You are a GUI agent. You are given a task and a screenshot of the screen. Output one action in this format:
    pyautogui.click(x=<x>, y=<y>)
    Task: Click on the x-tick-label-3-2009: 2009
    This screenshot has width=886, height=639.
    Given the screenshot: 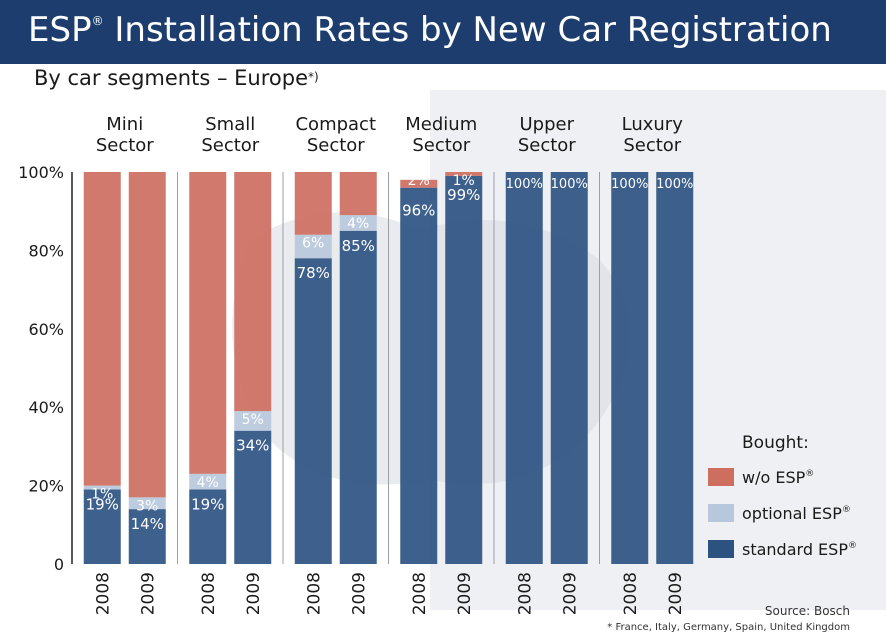 What is the action you would take?
    pyautogui.click(x=465, y=593)
    